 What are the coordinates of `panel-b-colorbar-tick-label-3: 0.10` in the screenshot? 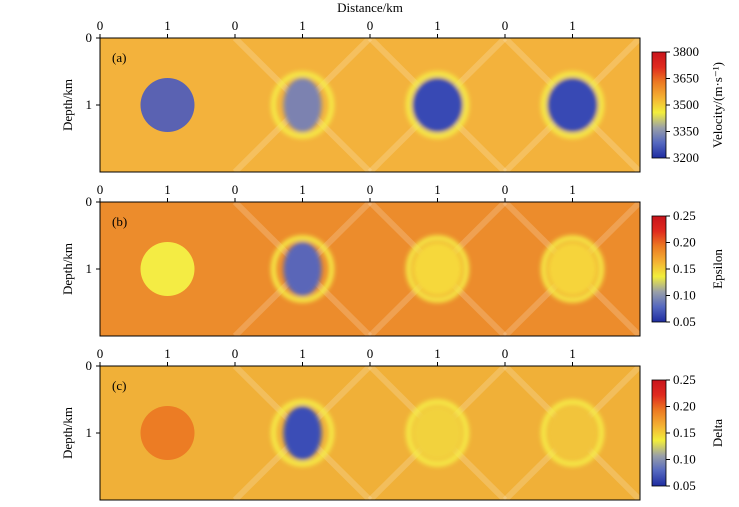 It's located at (684, 295).